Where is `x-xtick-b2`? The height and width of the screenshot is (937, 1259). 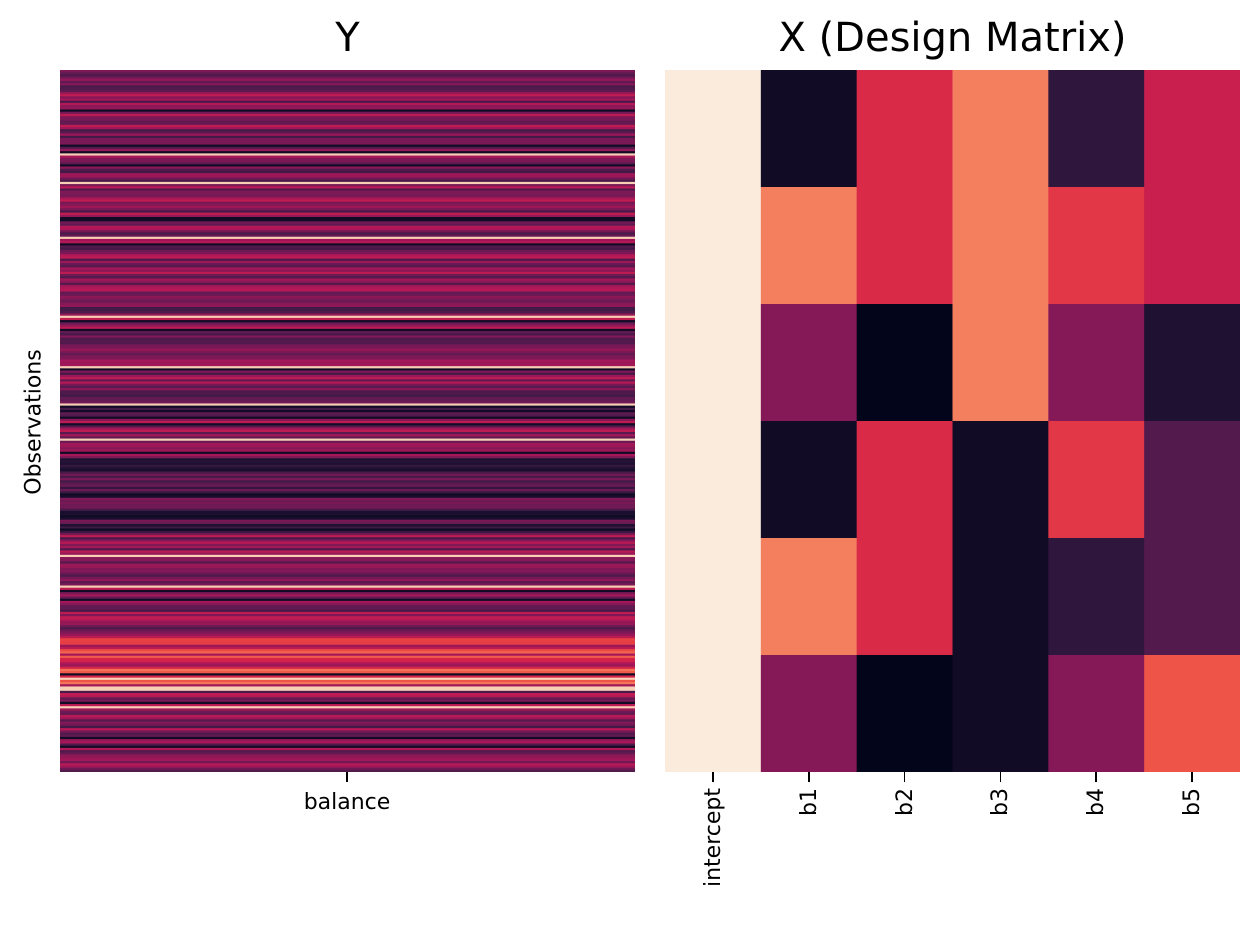
x-xtick-b2 is located at coordinates (904, 777).